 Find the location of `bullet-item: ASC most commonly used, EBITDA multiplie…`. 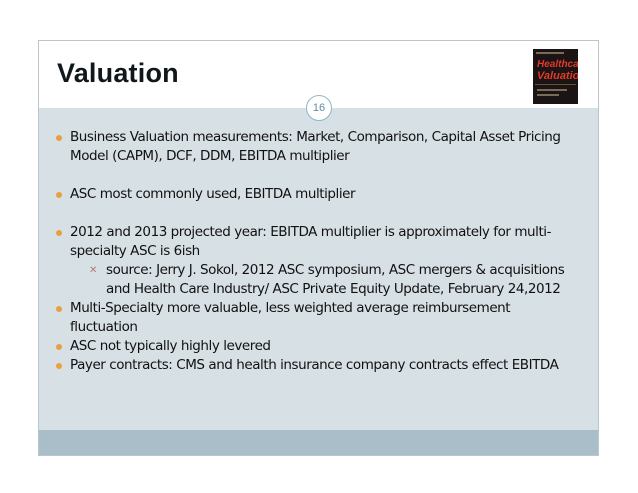

bullet-item: ASC most commonly used, EBITDA multiplie… is located at coordinates (322, 194).